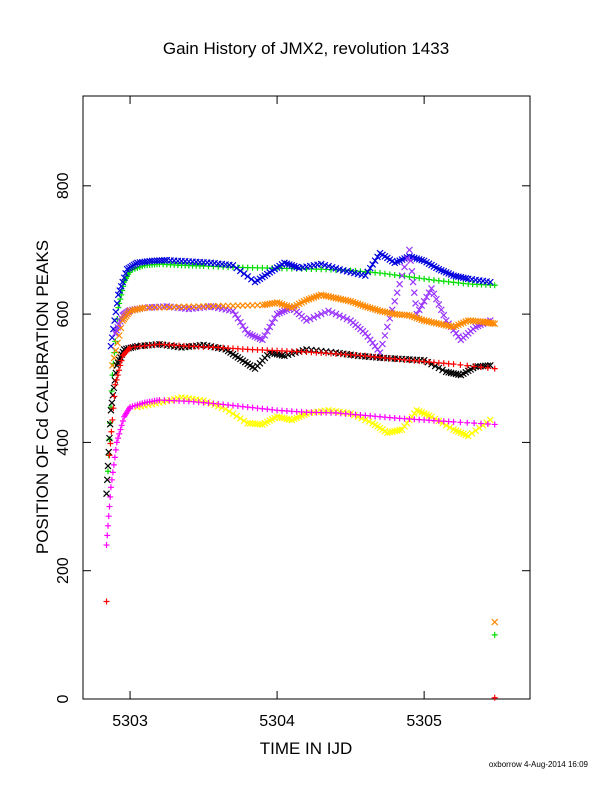 The height and width of the screenshot is (792, 612). I want to click on y-tick-label: 800, so click(63, 185).